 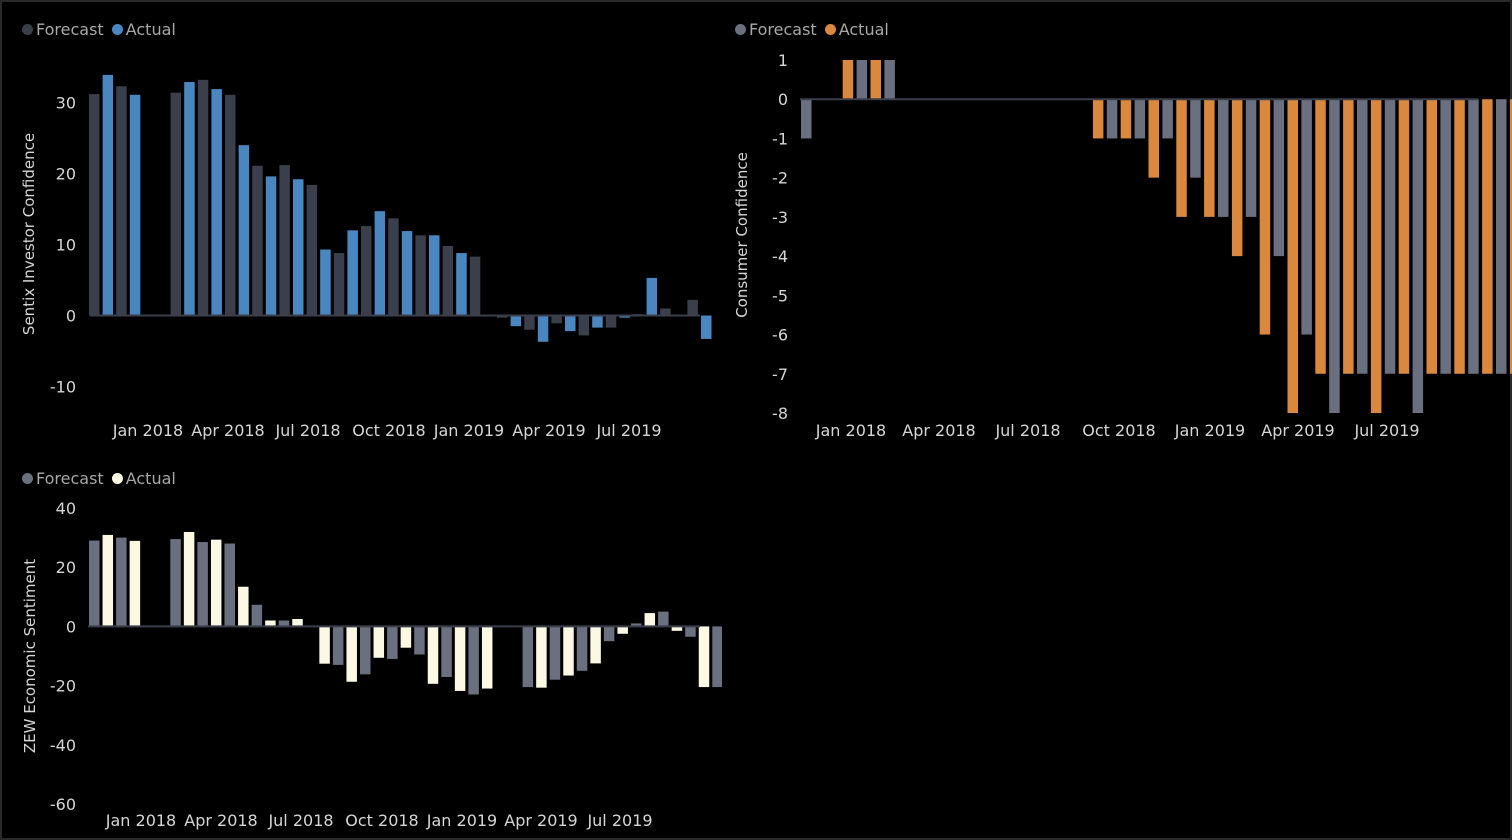 I want to click on y-tick-label: -4, so click(x=780, y=256).